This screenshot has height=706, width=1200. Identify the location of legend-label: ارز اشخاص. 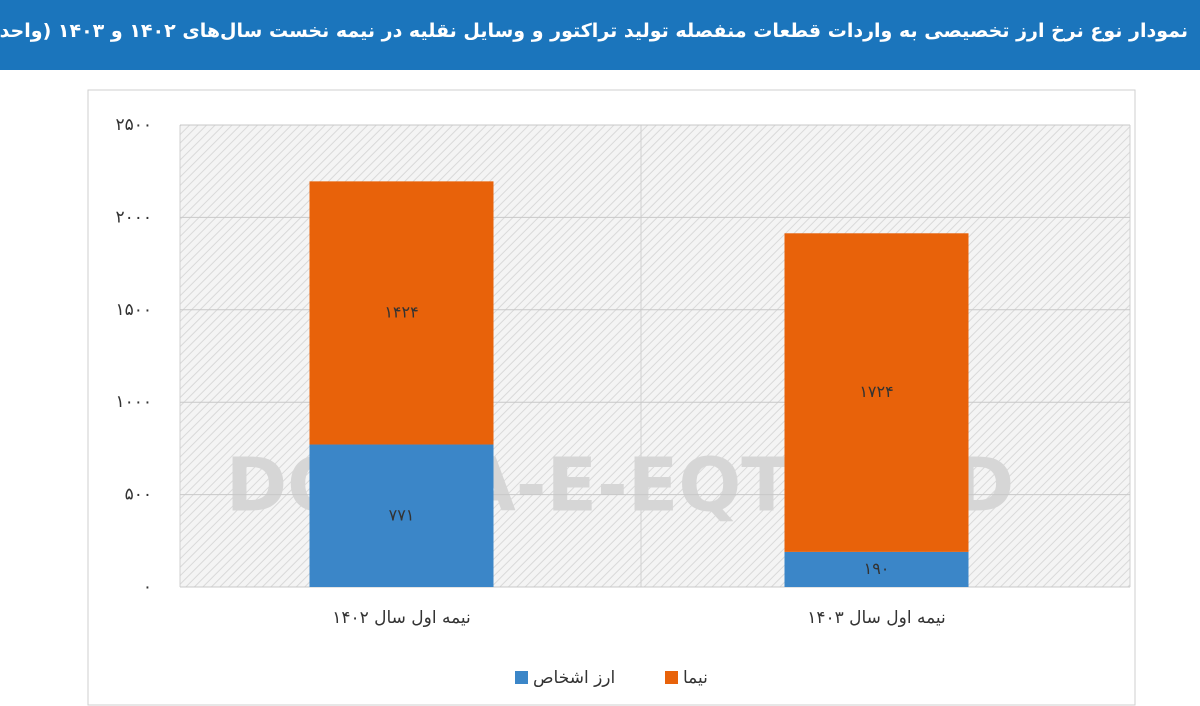
(574, 678).